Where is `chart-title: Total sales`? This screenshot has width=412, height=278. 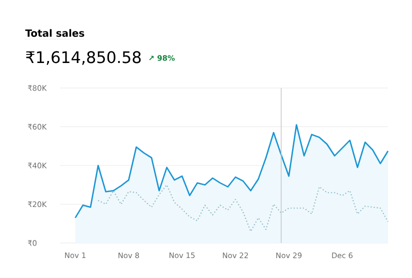 chart-title: Total sales is located at coordinates (54, 33).